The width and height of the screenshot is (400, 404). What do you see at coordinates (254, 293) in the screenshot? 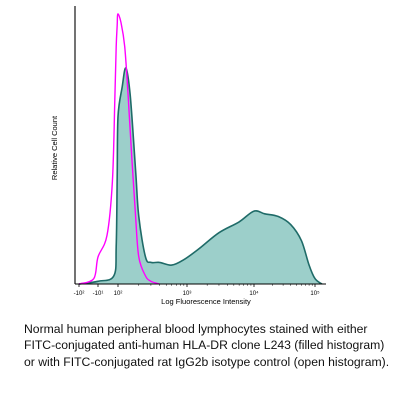
I see `x-tick-label: 10⁴` at bounding box center [254, 293].